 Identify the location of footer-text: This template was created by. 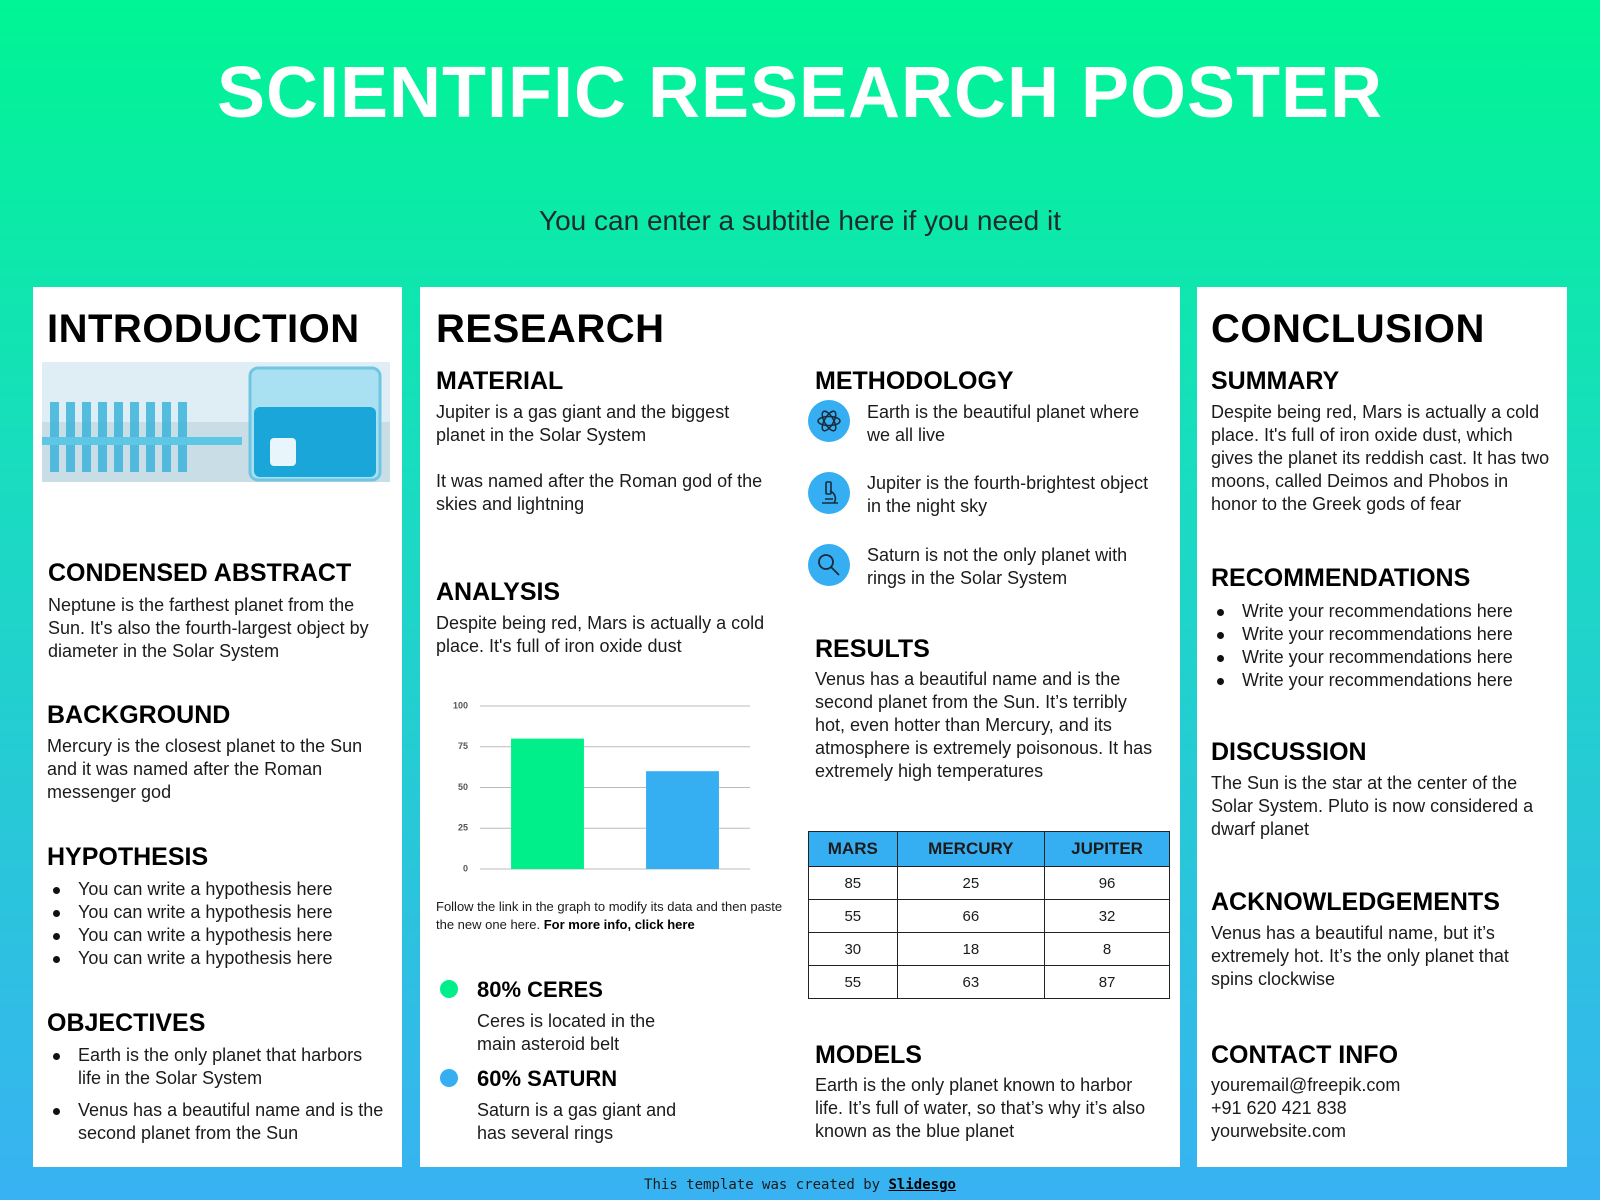
(762, 1185).